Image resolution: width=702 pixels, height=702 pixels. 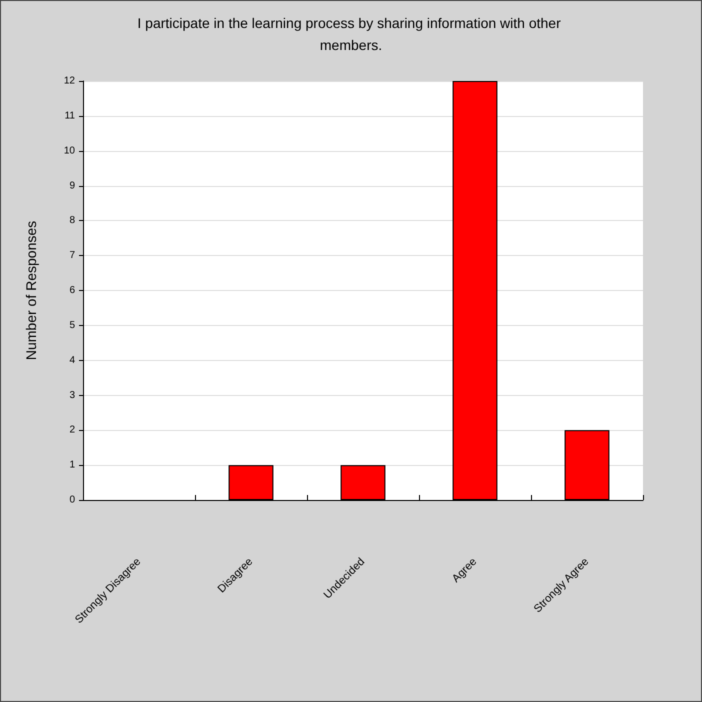 What do you see at coordinates (72, 256) in the screenshot?
I see `y-tick-label: 7` at bounding box center [72, 256].